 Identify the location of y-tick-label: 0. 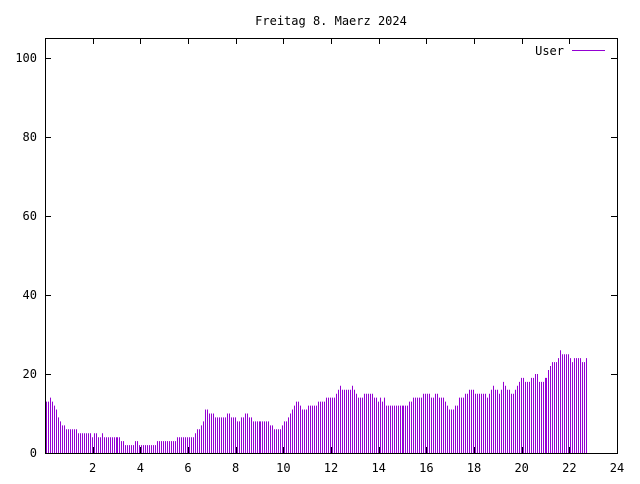
(33, 453).